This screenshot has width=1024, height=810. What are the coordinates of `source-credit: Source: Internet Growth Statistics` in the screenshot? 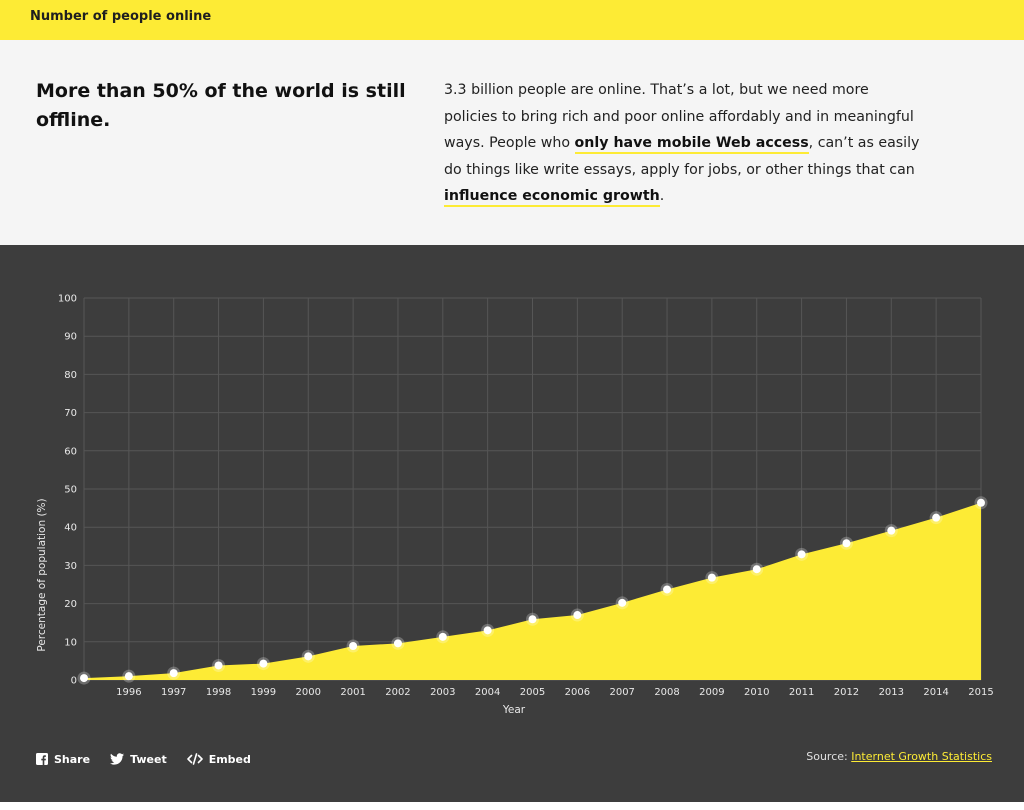 It's located at (899, 756).